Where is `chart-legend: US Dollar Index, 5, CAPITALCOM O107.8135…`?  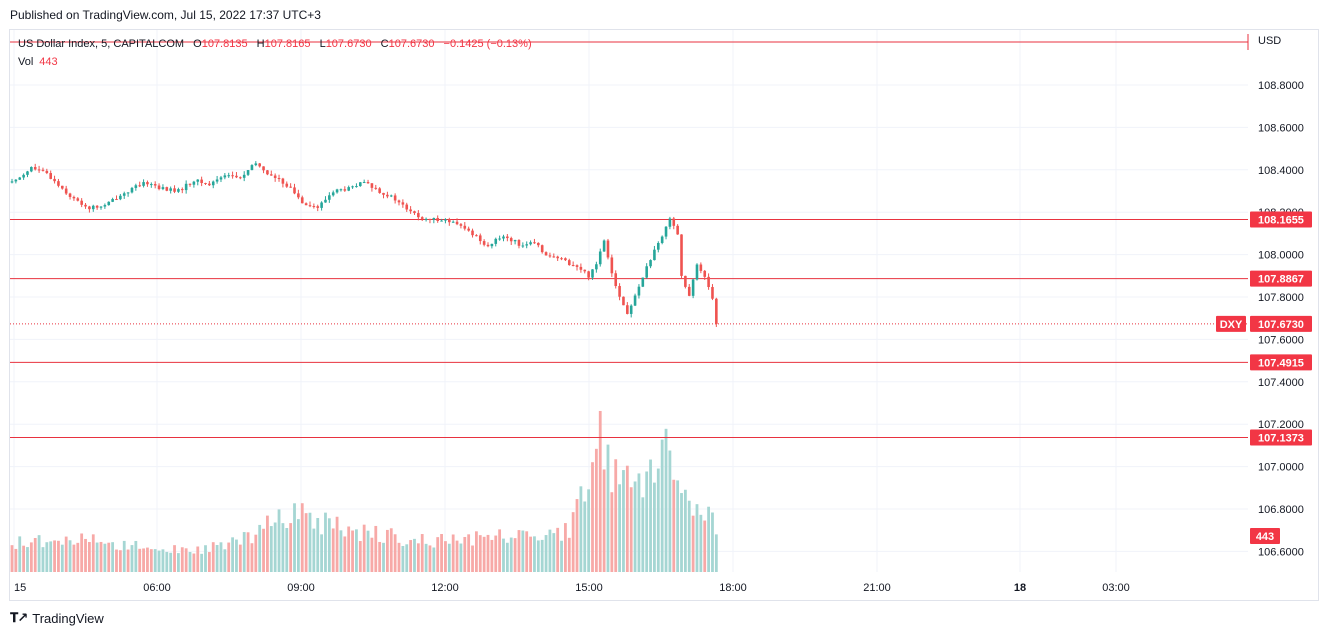
chart-legend: US Dollar Index, 5, CAPITALCOM O107.8135… is located at coordinates (275, 53).